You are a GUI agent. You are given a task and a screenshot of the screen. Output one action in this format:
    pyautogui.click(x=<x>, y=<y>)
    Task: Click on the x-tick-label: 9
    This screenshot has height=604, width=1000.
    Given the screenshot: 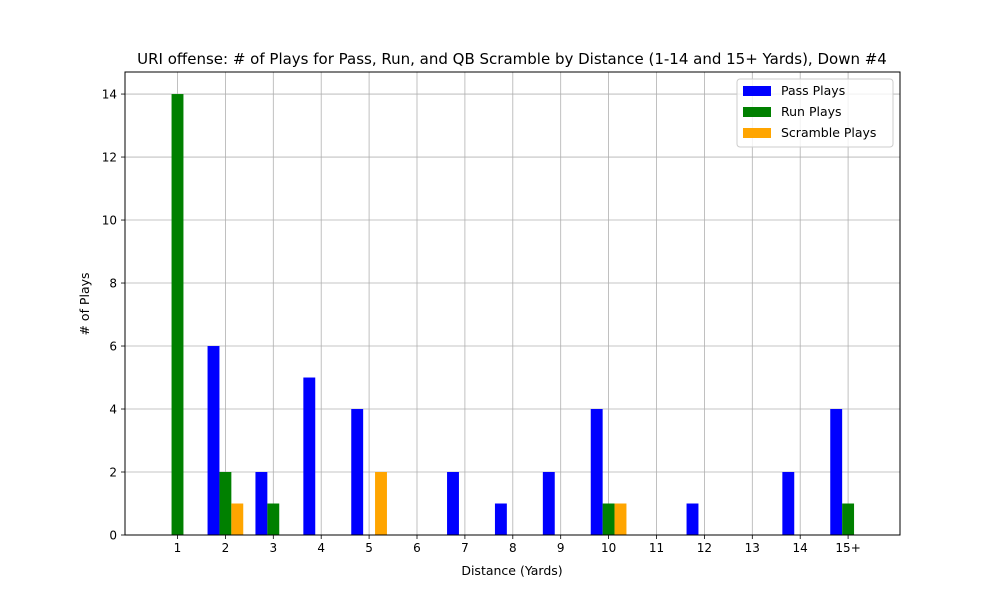 What is the action you would take?
    pyautogui.click(x=561, y=548)
    